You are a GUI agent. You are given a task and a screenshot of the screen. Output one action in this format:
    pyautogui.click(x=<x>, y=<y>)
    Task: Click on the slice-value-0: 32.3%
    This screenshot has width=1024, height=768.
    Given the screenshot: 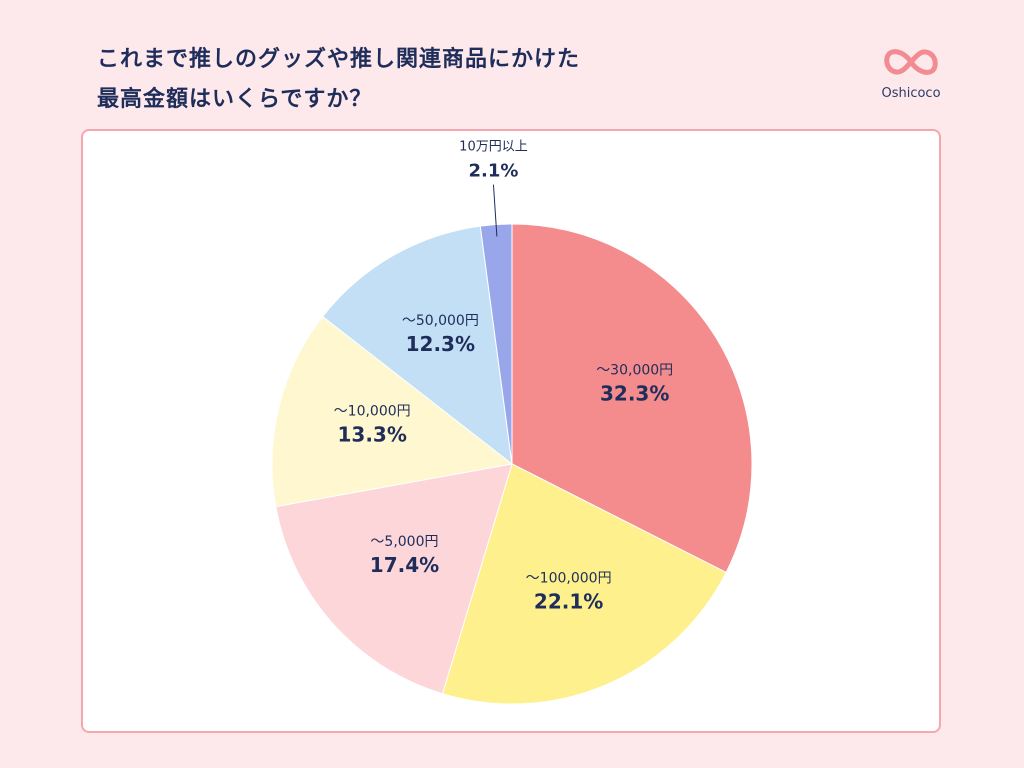 What is the action you would take?
    pyautogui.click(x=634, y=394)
    